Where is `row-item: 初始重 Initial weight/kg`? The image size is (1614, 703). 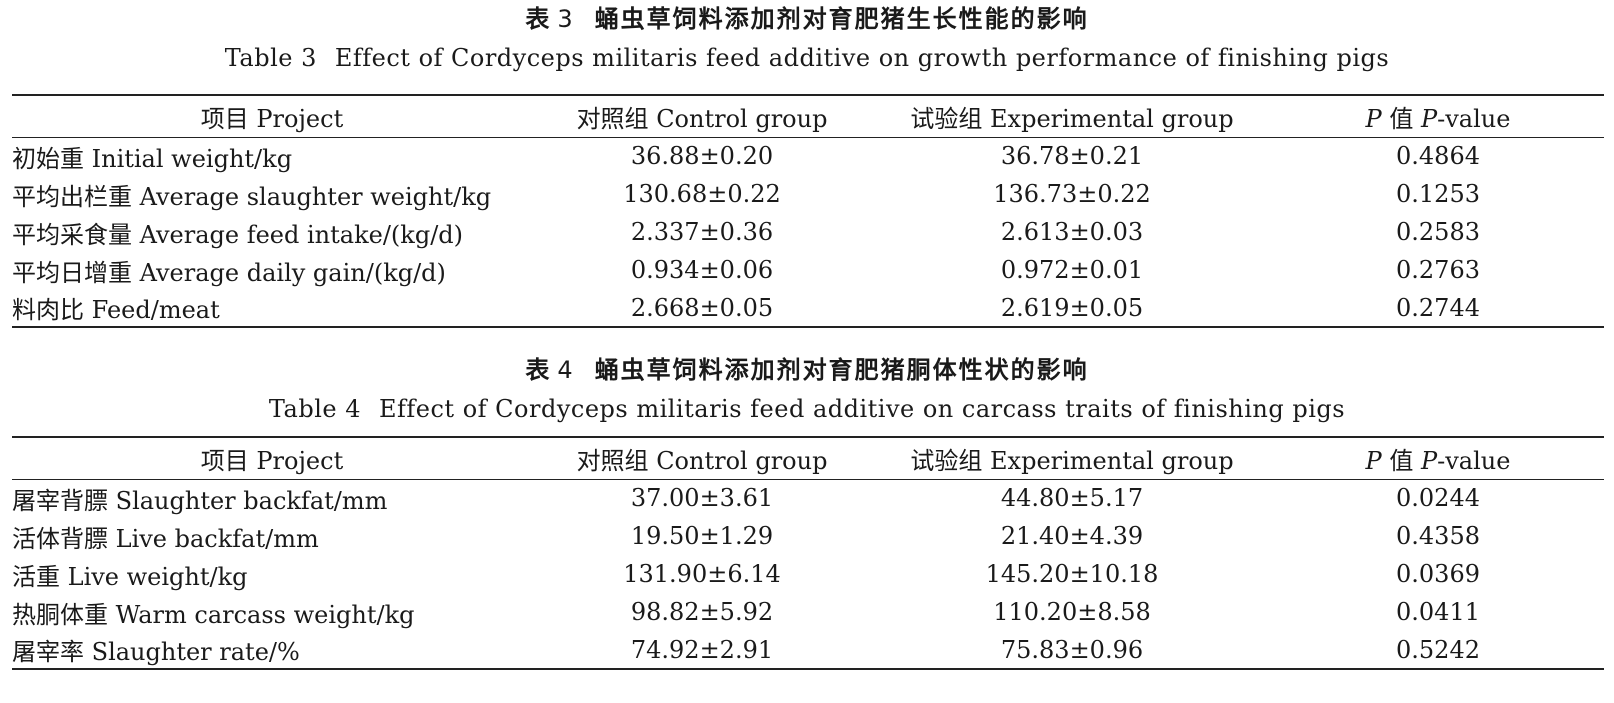
row-item: 初始重 Initial weight/kg is located at coordinates (152, 158).